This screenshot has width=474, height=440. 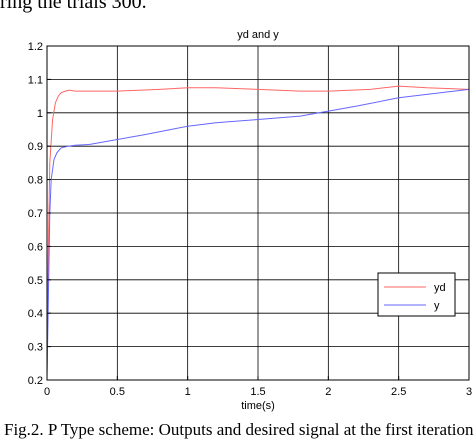 What do you see at coordinates (40, 114) in the screenshot?
I see `y-tick-label: 1` at bounding box center [40, 114].